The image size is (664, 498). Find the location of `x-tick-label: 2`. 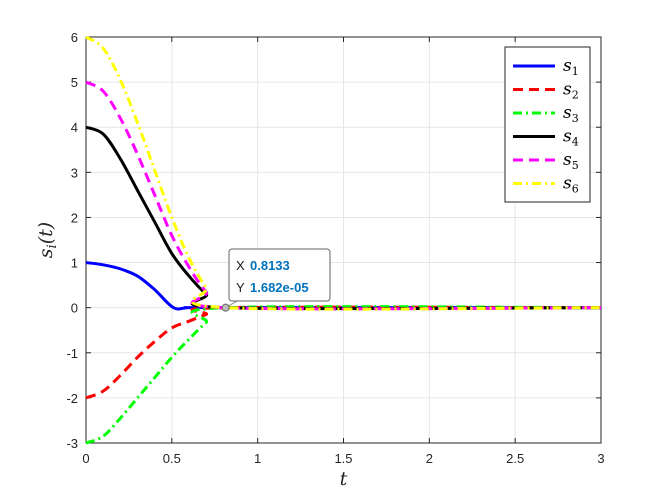

x-tick-label: 2 is located at coordinates (429, 458).